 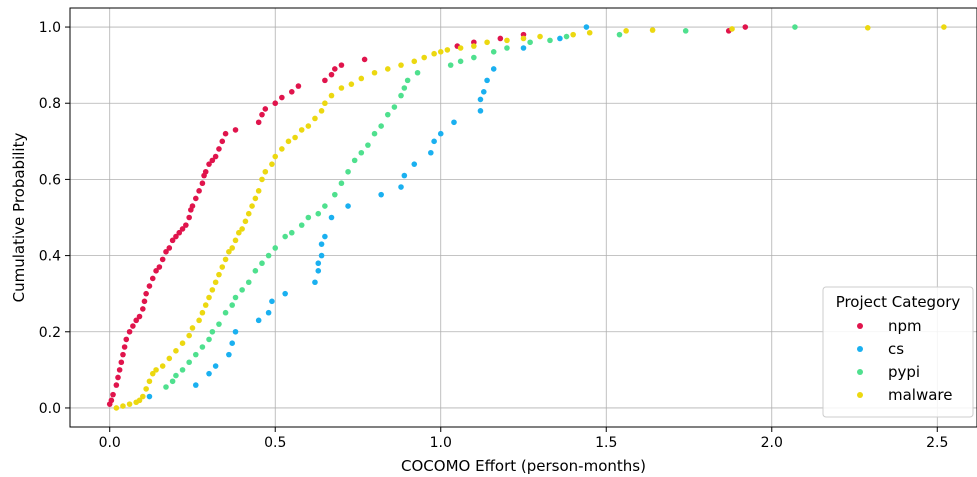 I want to click on legend-entries: npm cs pypi malware, so click(x=905, y=360).